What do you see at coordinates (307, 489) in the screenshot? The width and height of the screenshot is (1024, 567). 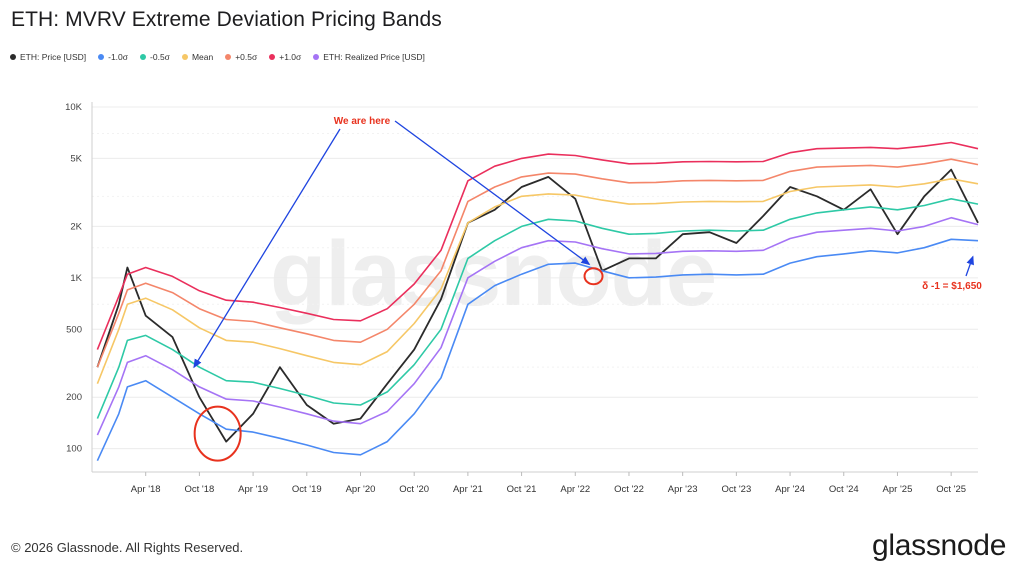 I see `x-tick-label: Oct '19` at bounding box center [307, 489].